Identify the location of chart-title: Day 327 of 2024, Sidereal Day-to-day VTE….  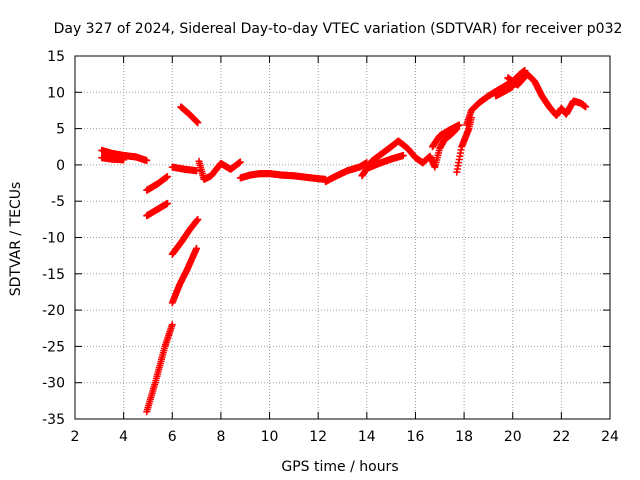
(338, 29).